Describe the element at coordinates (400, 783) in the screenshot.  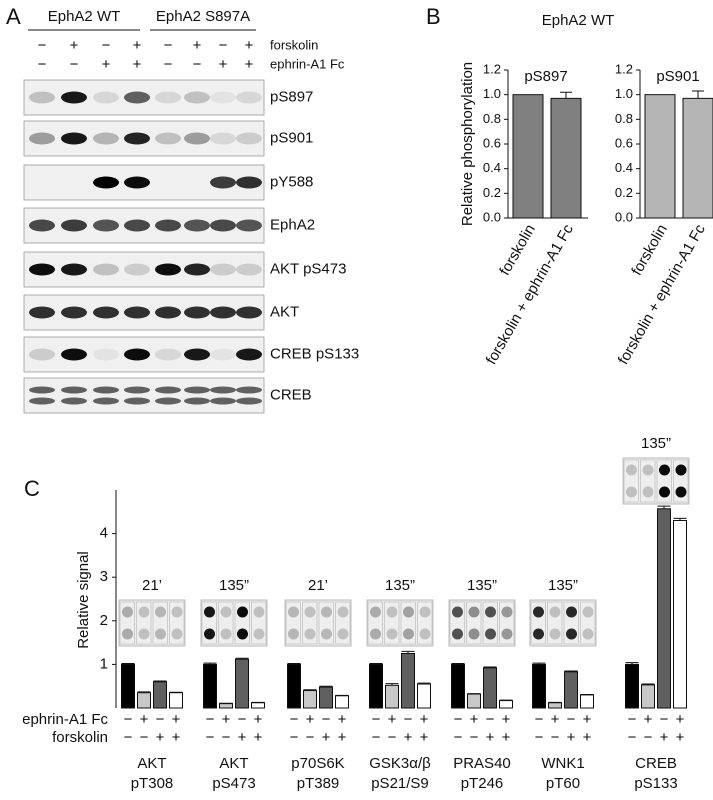
I see `x-tick-label: pS21/S9` at that location.